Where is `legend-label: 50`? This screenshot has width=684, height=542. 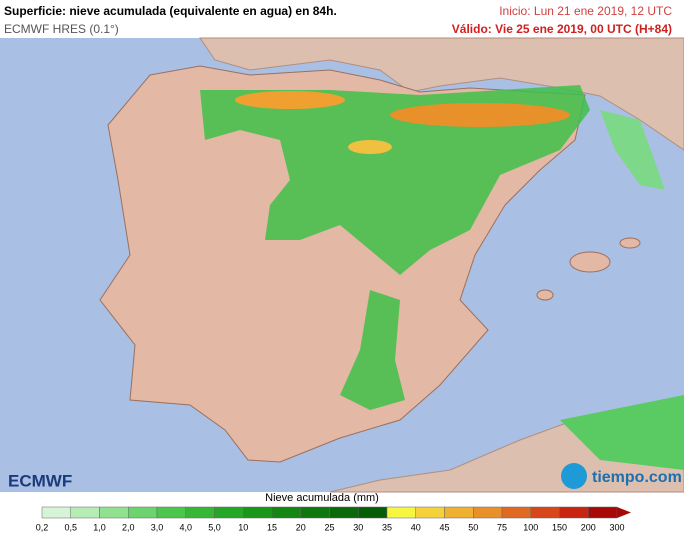 legend-label: 50 is located at coordinates (473, 527).